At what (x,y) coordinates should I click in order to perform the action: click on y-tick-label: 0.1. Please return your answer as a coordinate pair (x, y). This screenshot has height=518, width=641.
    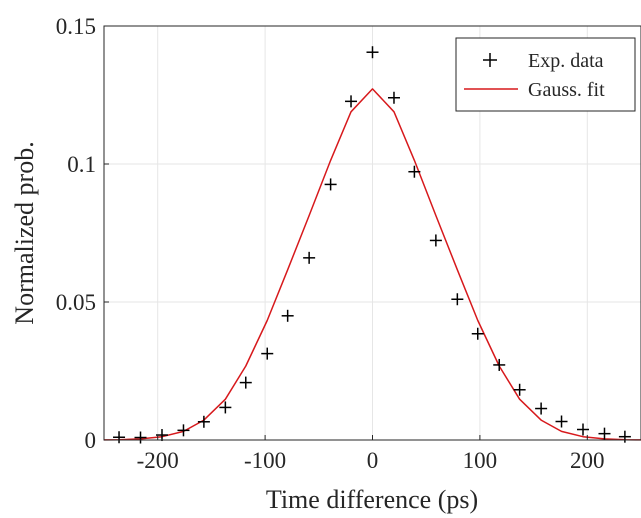
    Looking at the image, I should click on (81, 164).